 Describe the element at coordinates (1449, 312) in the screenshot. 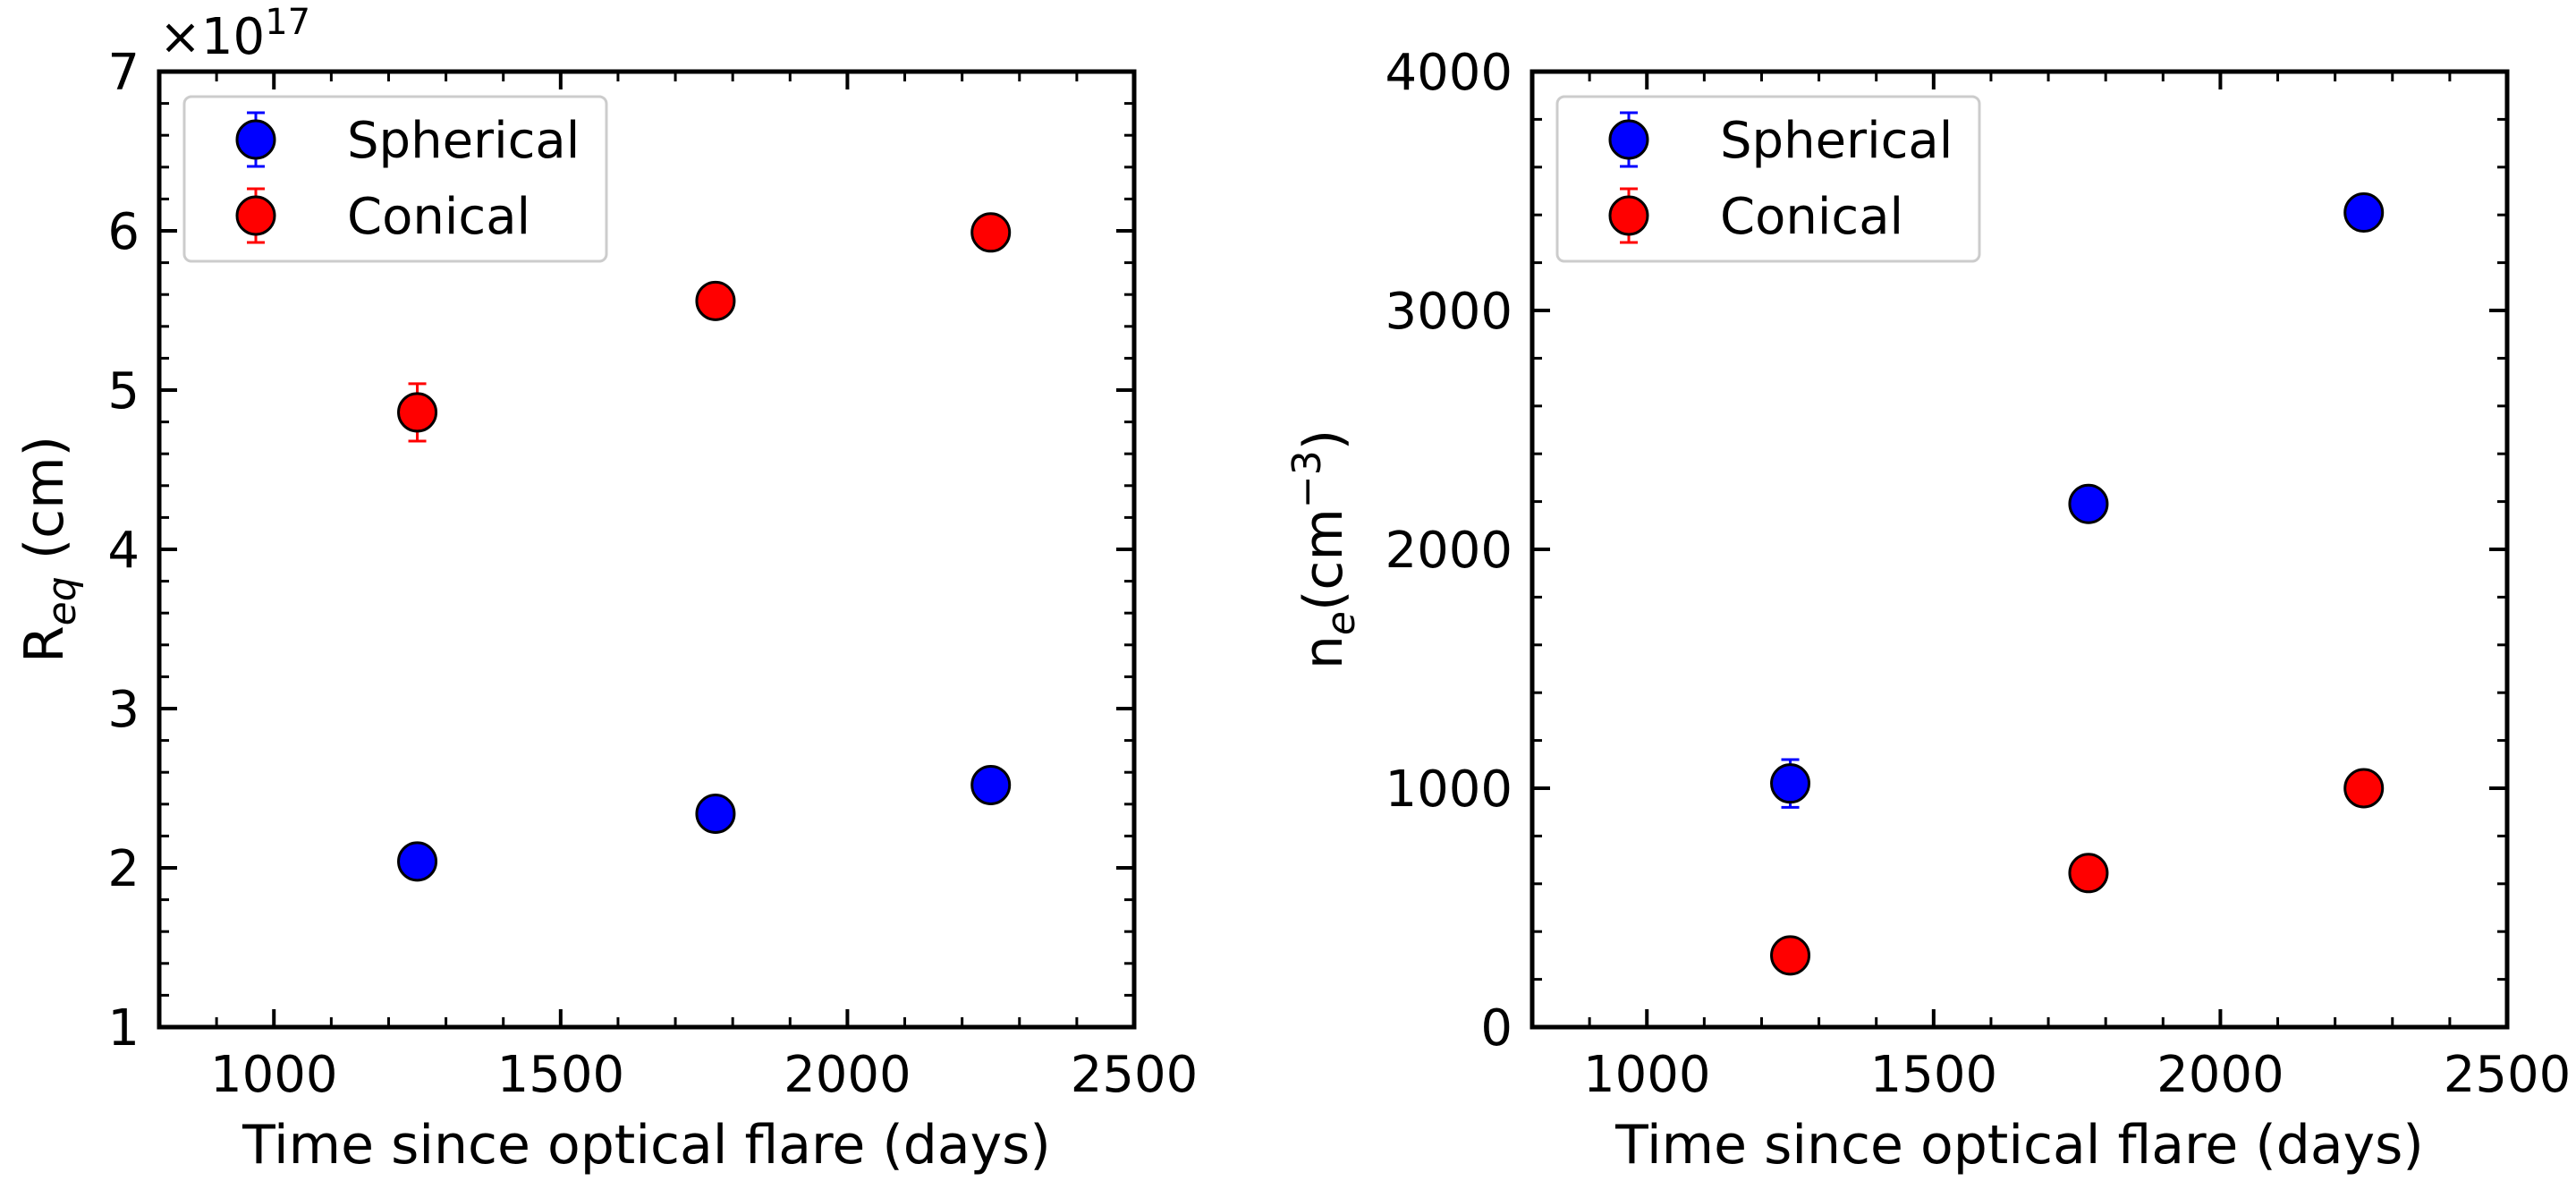

I see `y-tick-label: 3000` at that location.